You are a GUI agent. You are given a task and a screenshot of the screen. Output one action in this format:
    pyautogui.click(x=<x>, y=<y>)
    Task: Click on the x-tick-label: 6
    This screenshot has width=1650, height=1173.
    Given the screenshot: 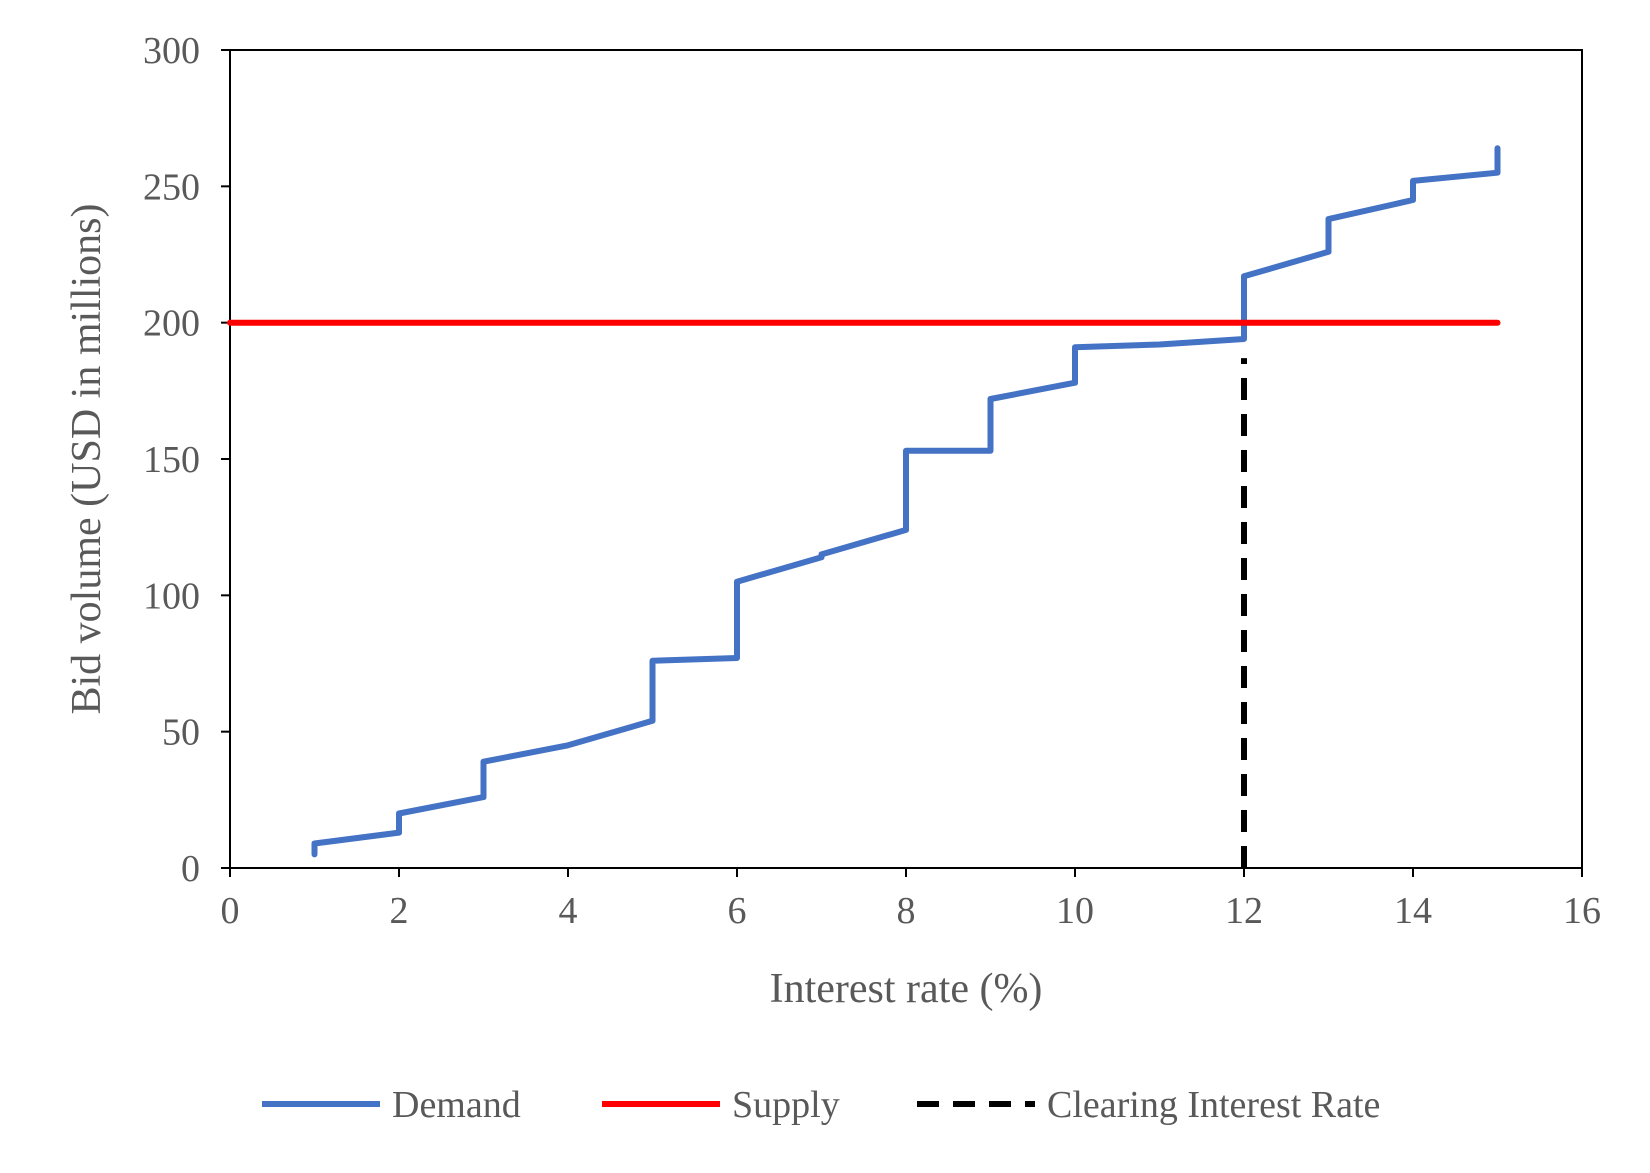 What is the action you would take?
    pyautogui.click(x=737, y=911)
    